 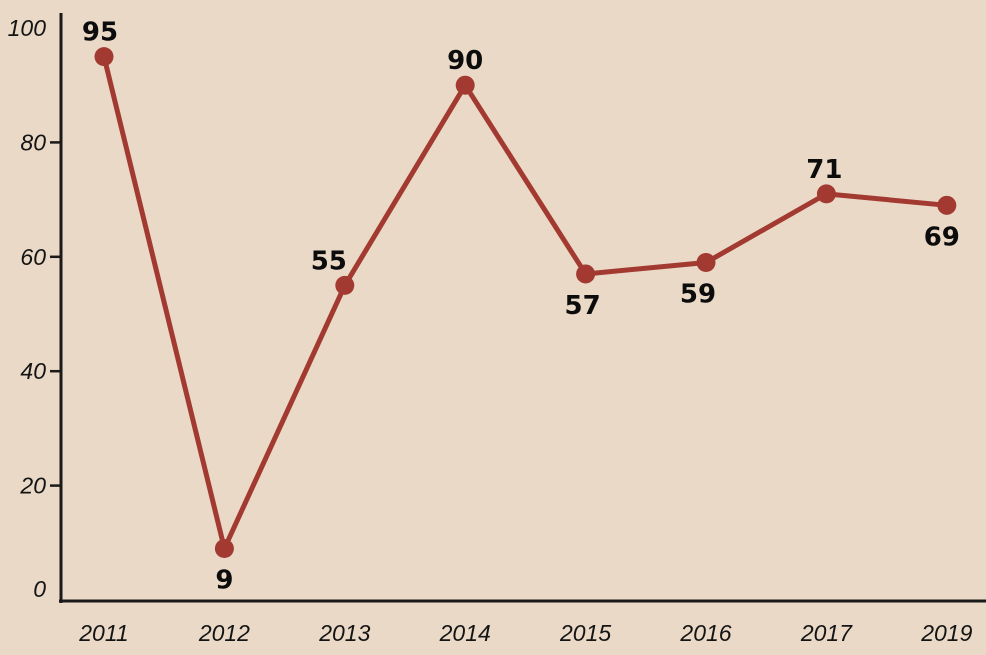 I want to click on data-point-label: 9, so click(x=224, y=581).